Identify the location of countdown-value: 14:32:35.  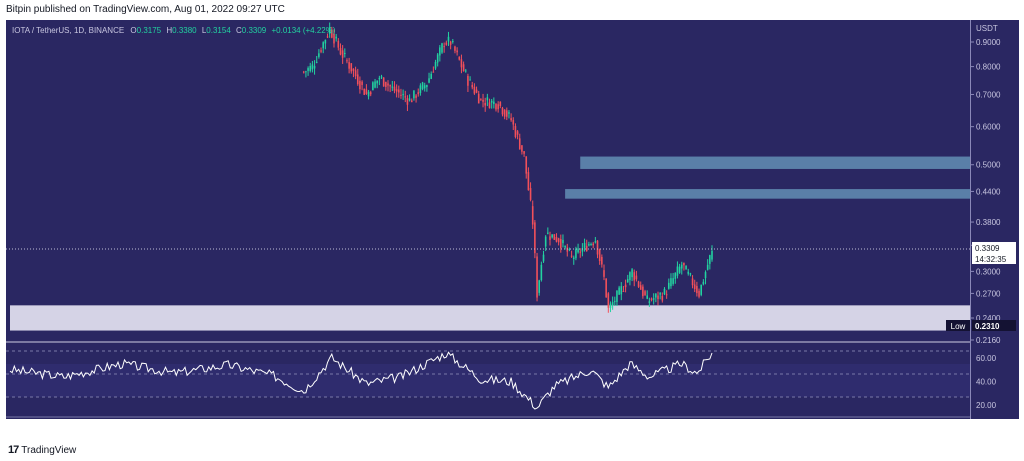
(991, 259).